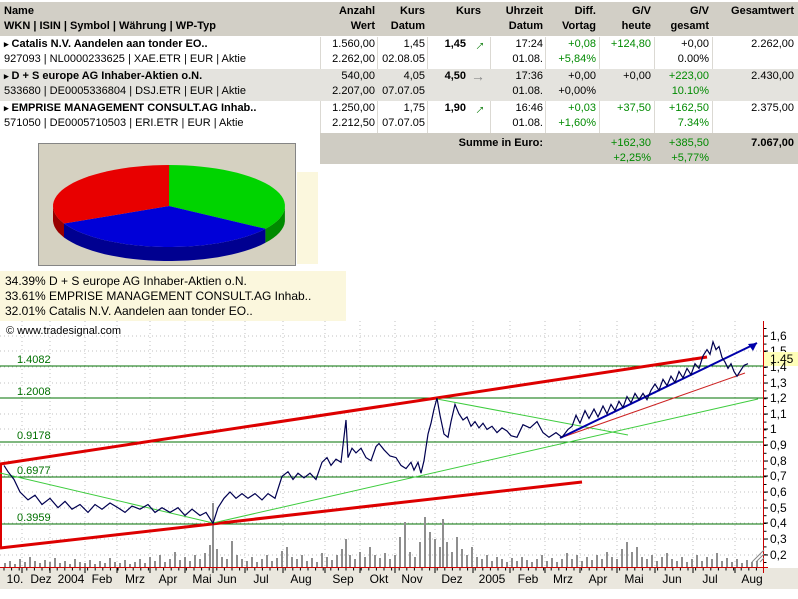 The image size is (798, 599). Describe the element at coordinates (226, 579) in the screenshot. I see `x-axis-label: Jun` at that location.